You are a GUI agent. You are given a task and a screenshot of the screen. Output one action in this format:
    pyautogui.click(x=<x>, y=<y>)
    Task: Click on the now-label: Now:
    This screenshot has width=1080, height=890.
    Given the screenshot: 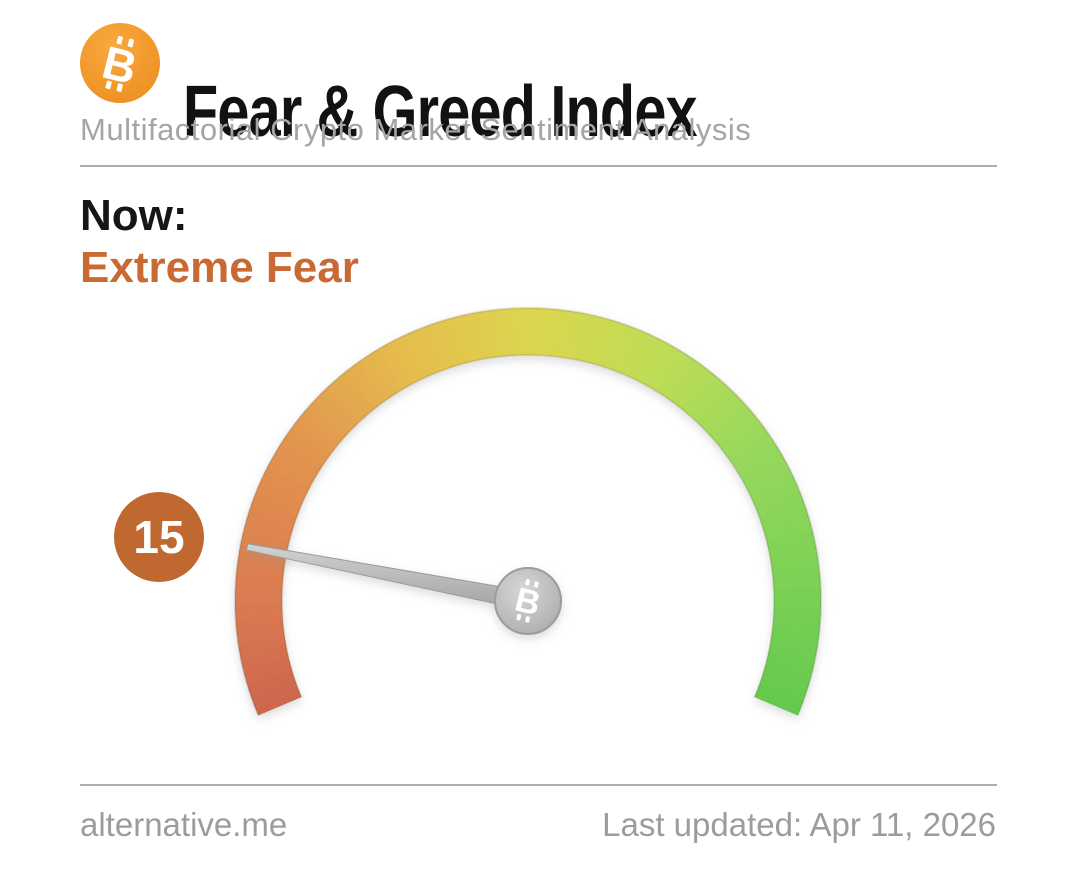 What is the action you would take?
    pyautogui.click(x=134, y=215)
    